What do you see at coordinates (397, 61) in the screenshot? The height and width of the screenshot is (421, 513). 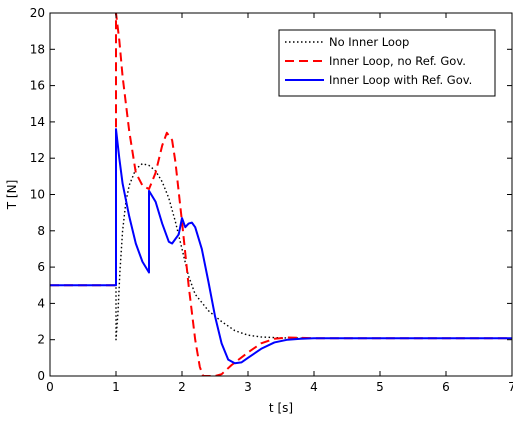 I see `legend-label: Inner Loop, no Ref. Gov.` at bounding box center [397, 61].